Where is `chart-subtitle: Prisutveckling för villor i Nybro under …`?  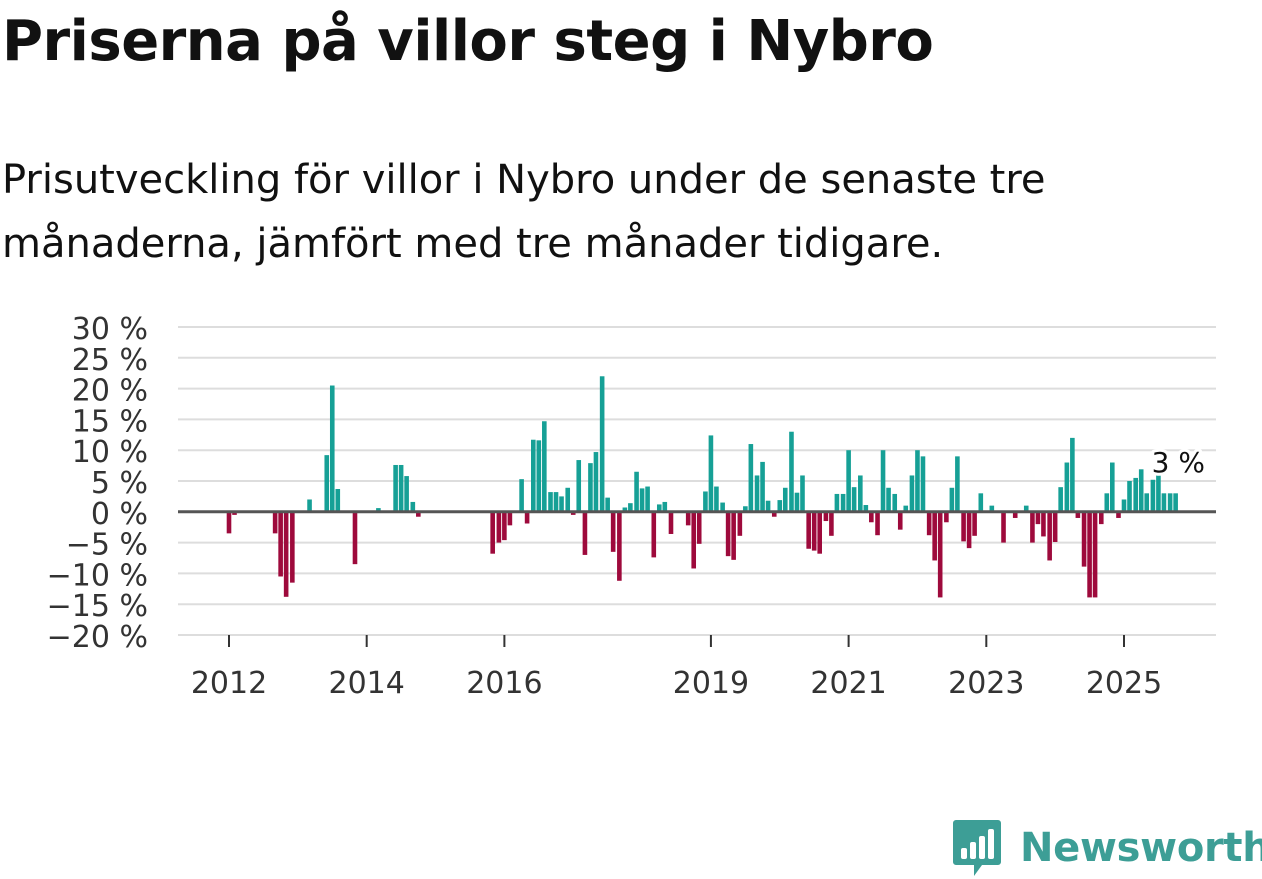 chart-subtitle: Prisutveckling för villor i Nybro under … is located at coordinates (524, 212).